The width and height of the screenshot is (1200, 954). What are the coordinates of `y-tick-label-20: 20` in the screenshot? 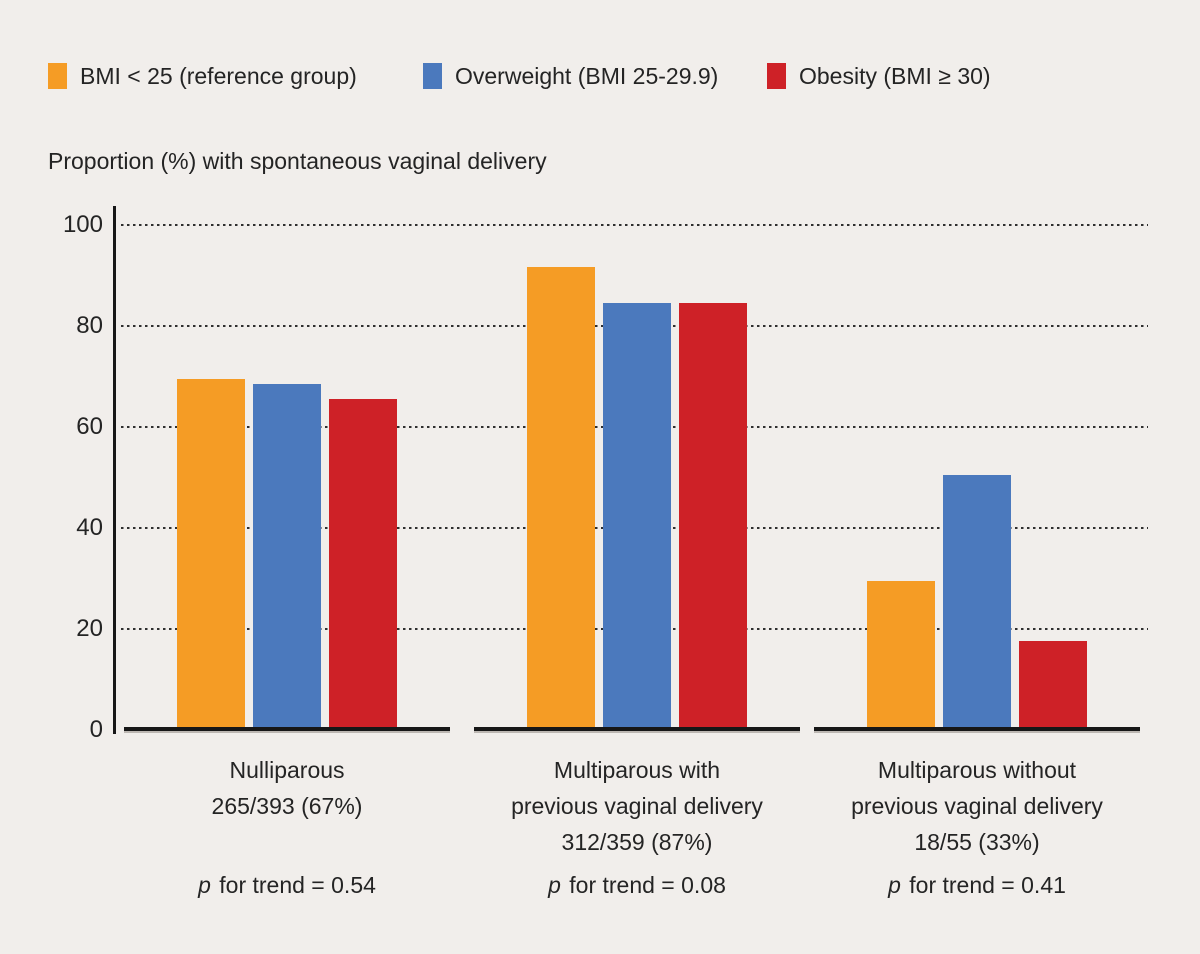 It's located at (89, 628).